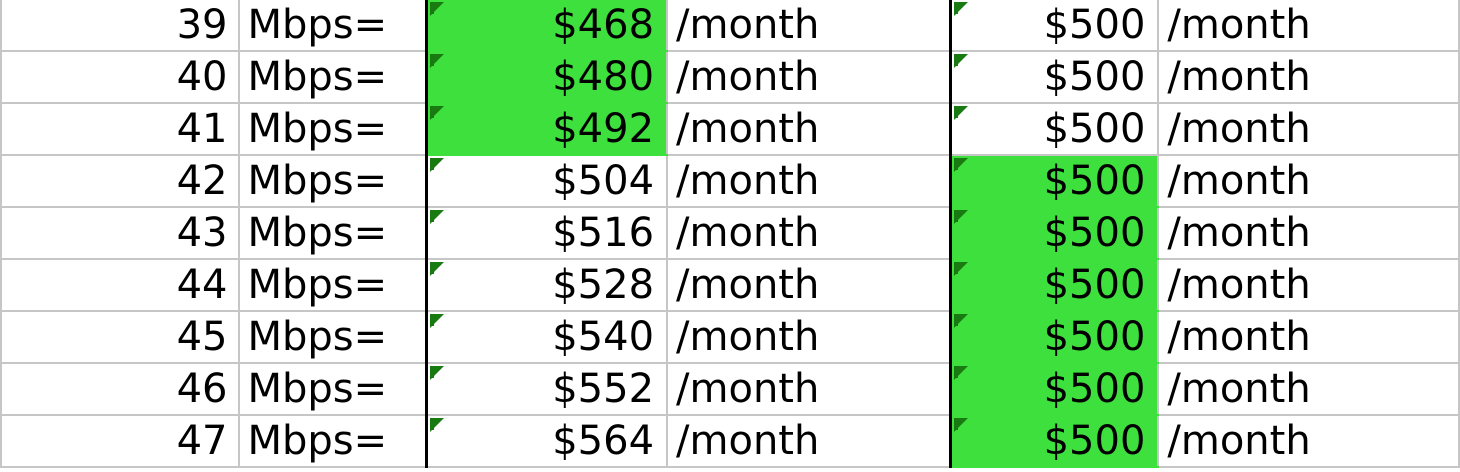 This screenshot has height=472, width=1460. I want to click on offer-a-price-cell-text: $516, so click(603, 233).